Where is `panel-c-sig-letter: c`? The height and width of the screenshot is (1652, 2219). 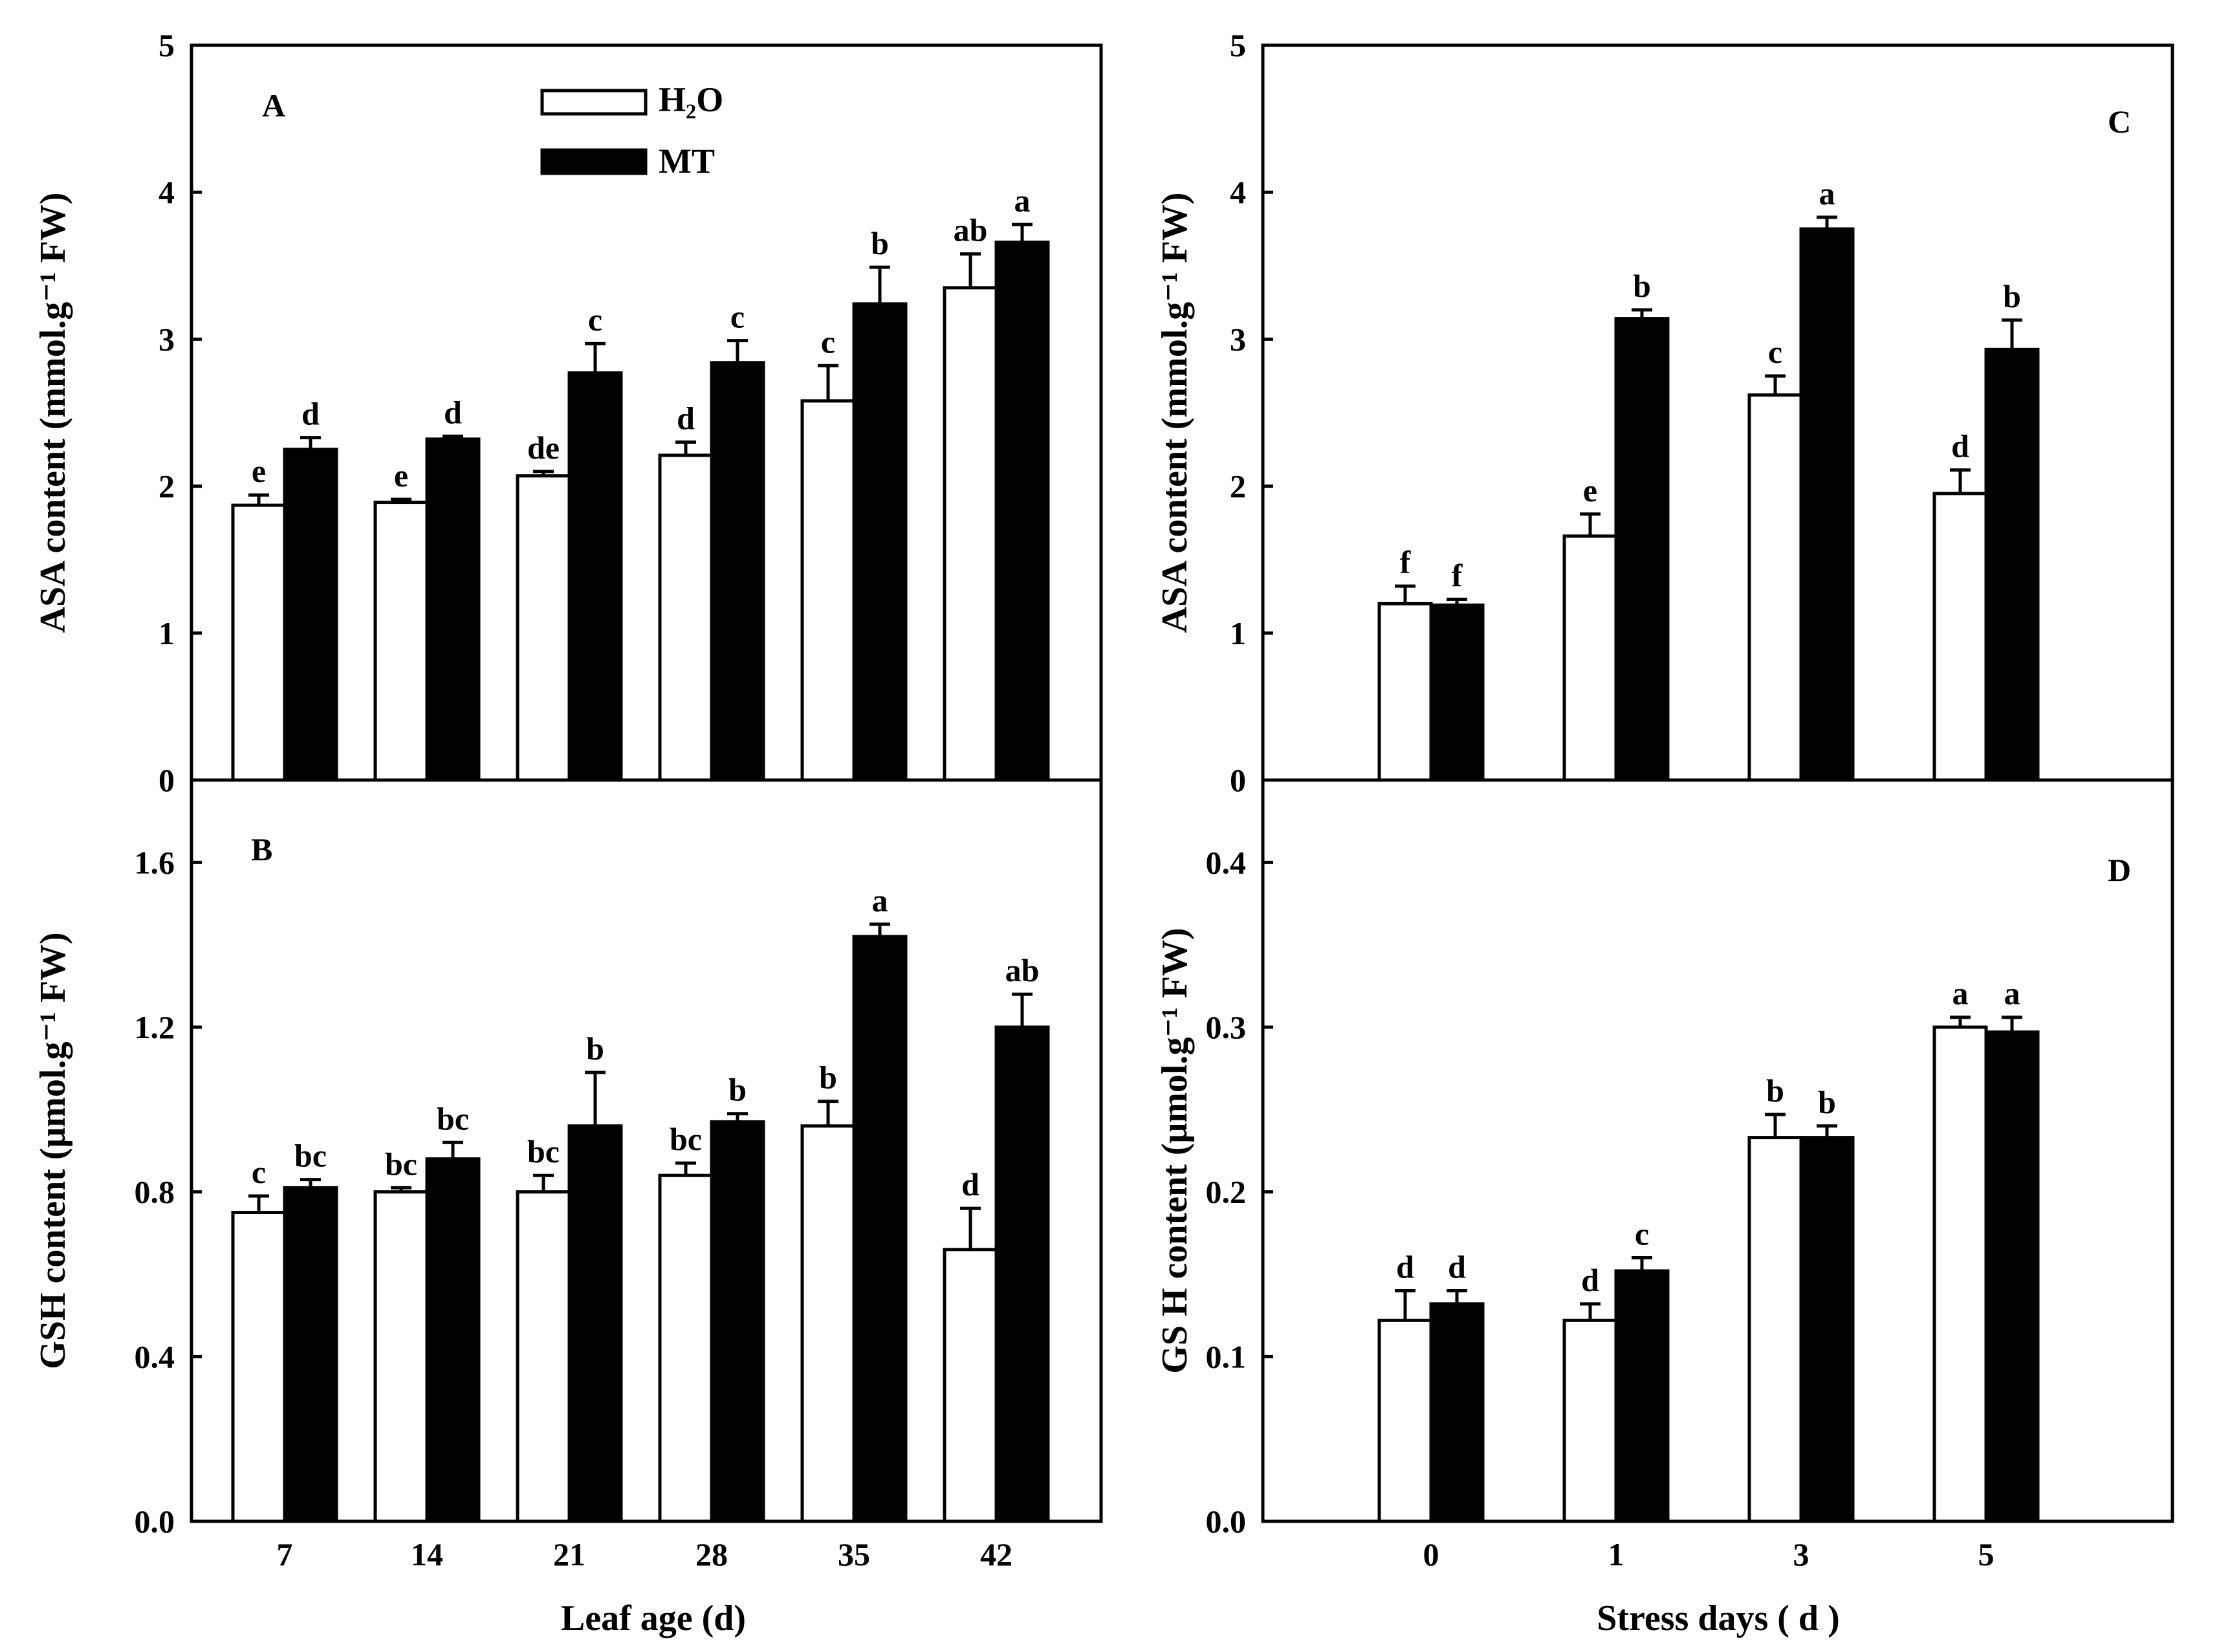 panel-c-sig-letter: c is located at coordinates (1775, 352).